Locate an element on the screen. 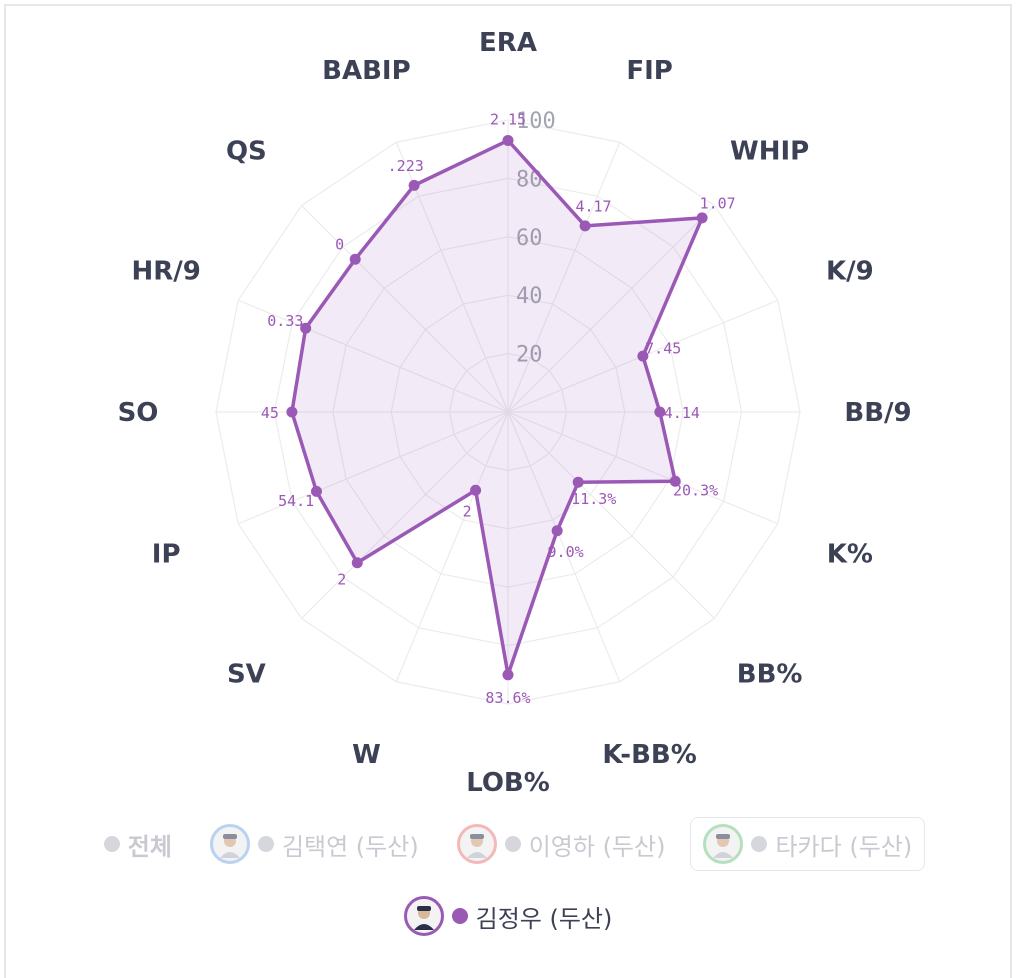 This screenshot has width=1016, height=978. legend-row-2: 김정우 (두산) is located at coordinates (508, 916).